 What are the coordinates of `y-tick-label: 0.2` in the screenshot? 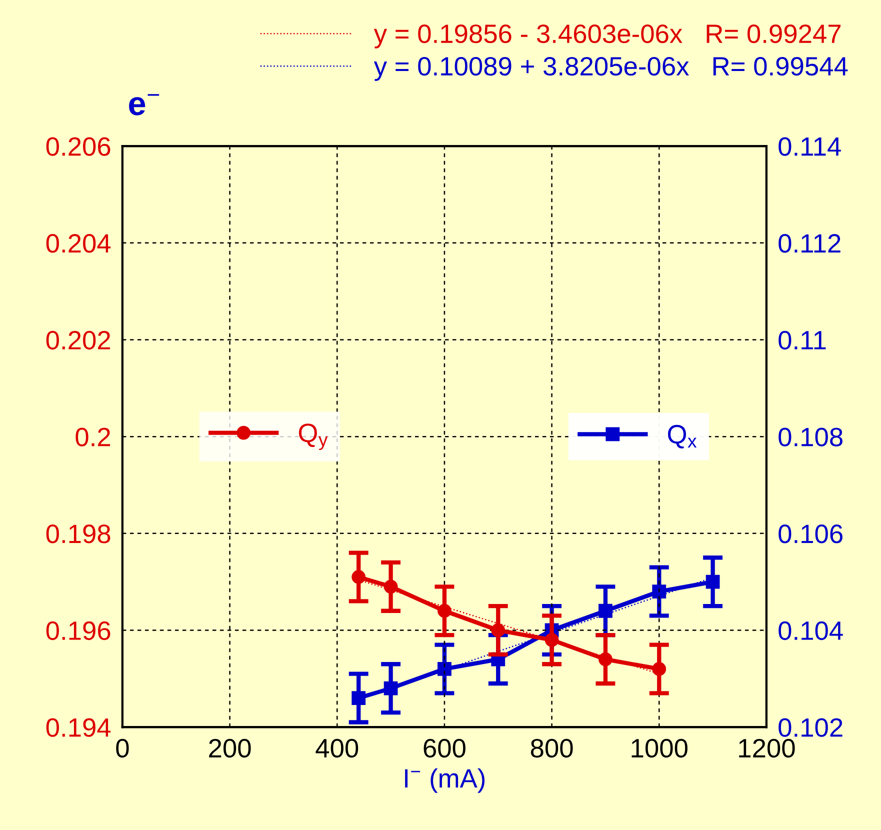 It's located at (93, 437).